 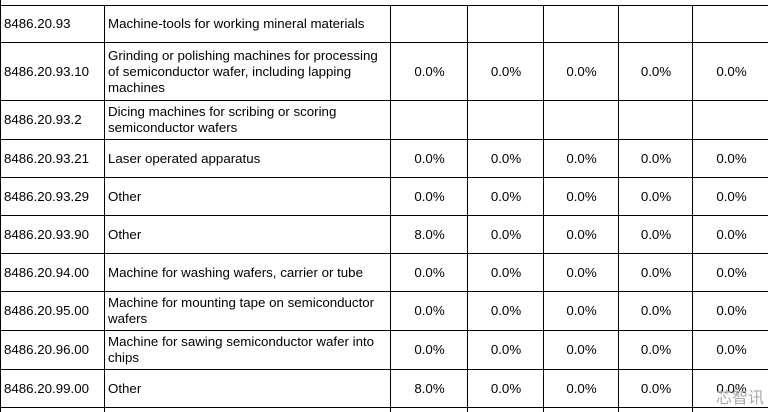 I want to click on table-row, so click(x=384, y=409).